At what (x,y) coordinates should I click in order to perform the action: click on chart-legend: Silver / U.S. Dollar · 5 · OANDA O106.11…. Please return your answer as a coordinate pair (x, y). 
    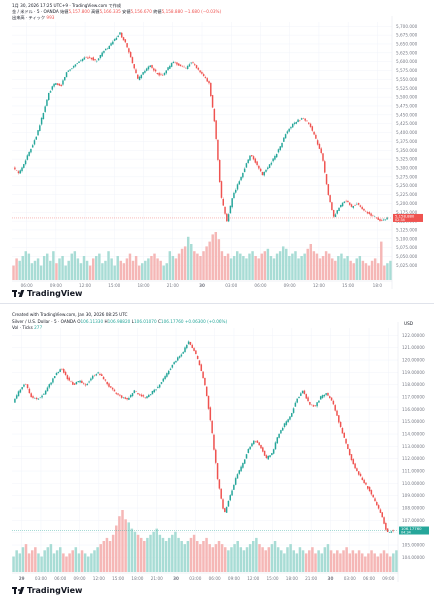
    Looking at the image, I should click on (119, 321).